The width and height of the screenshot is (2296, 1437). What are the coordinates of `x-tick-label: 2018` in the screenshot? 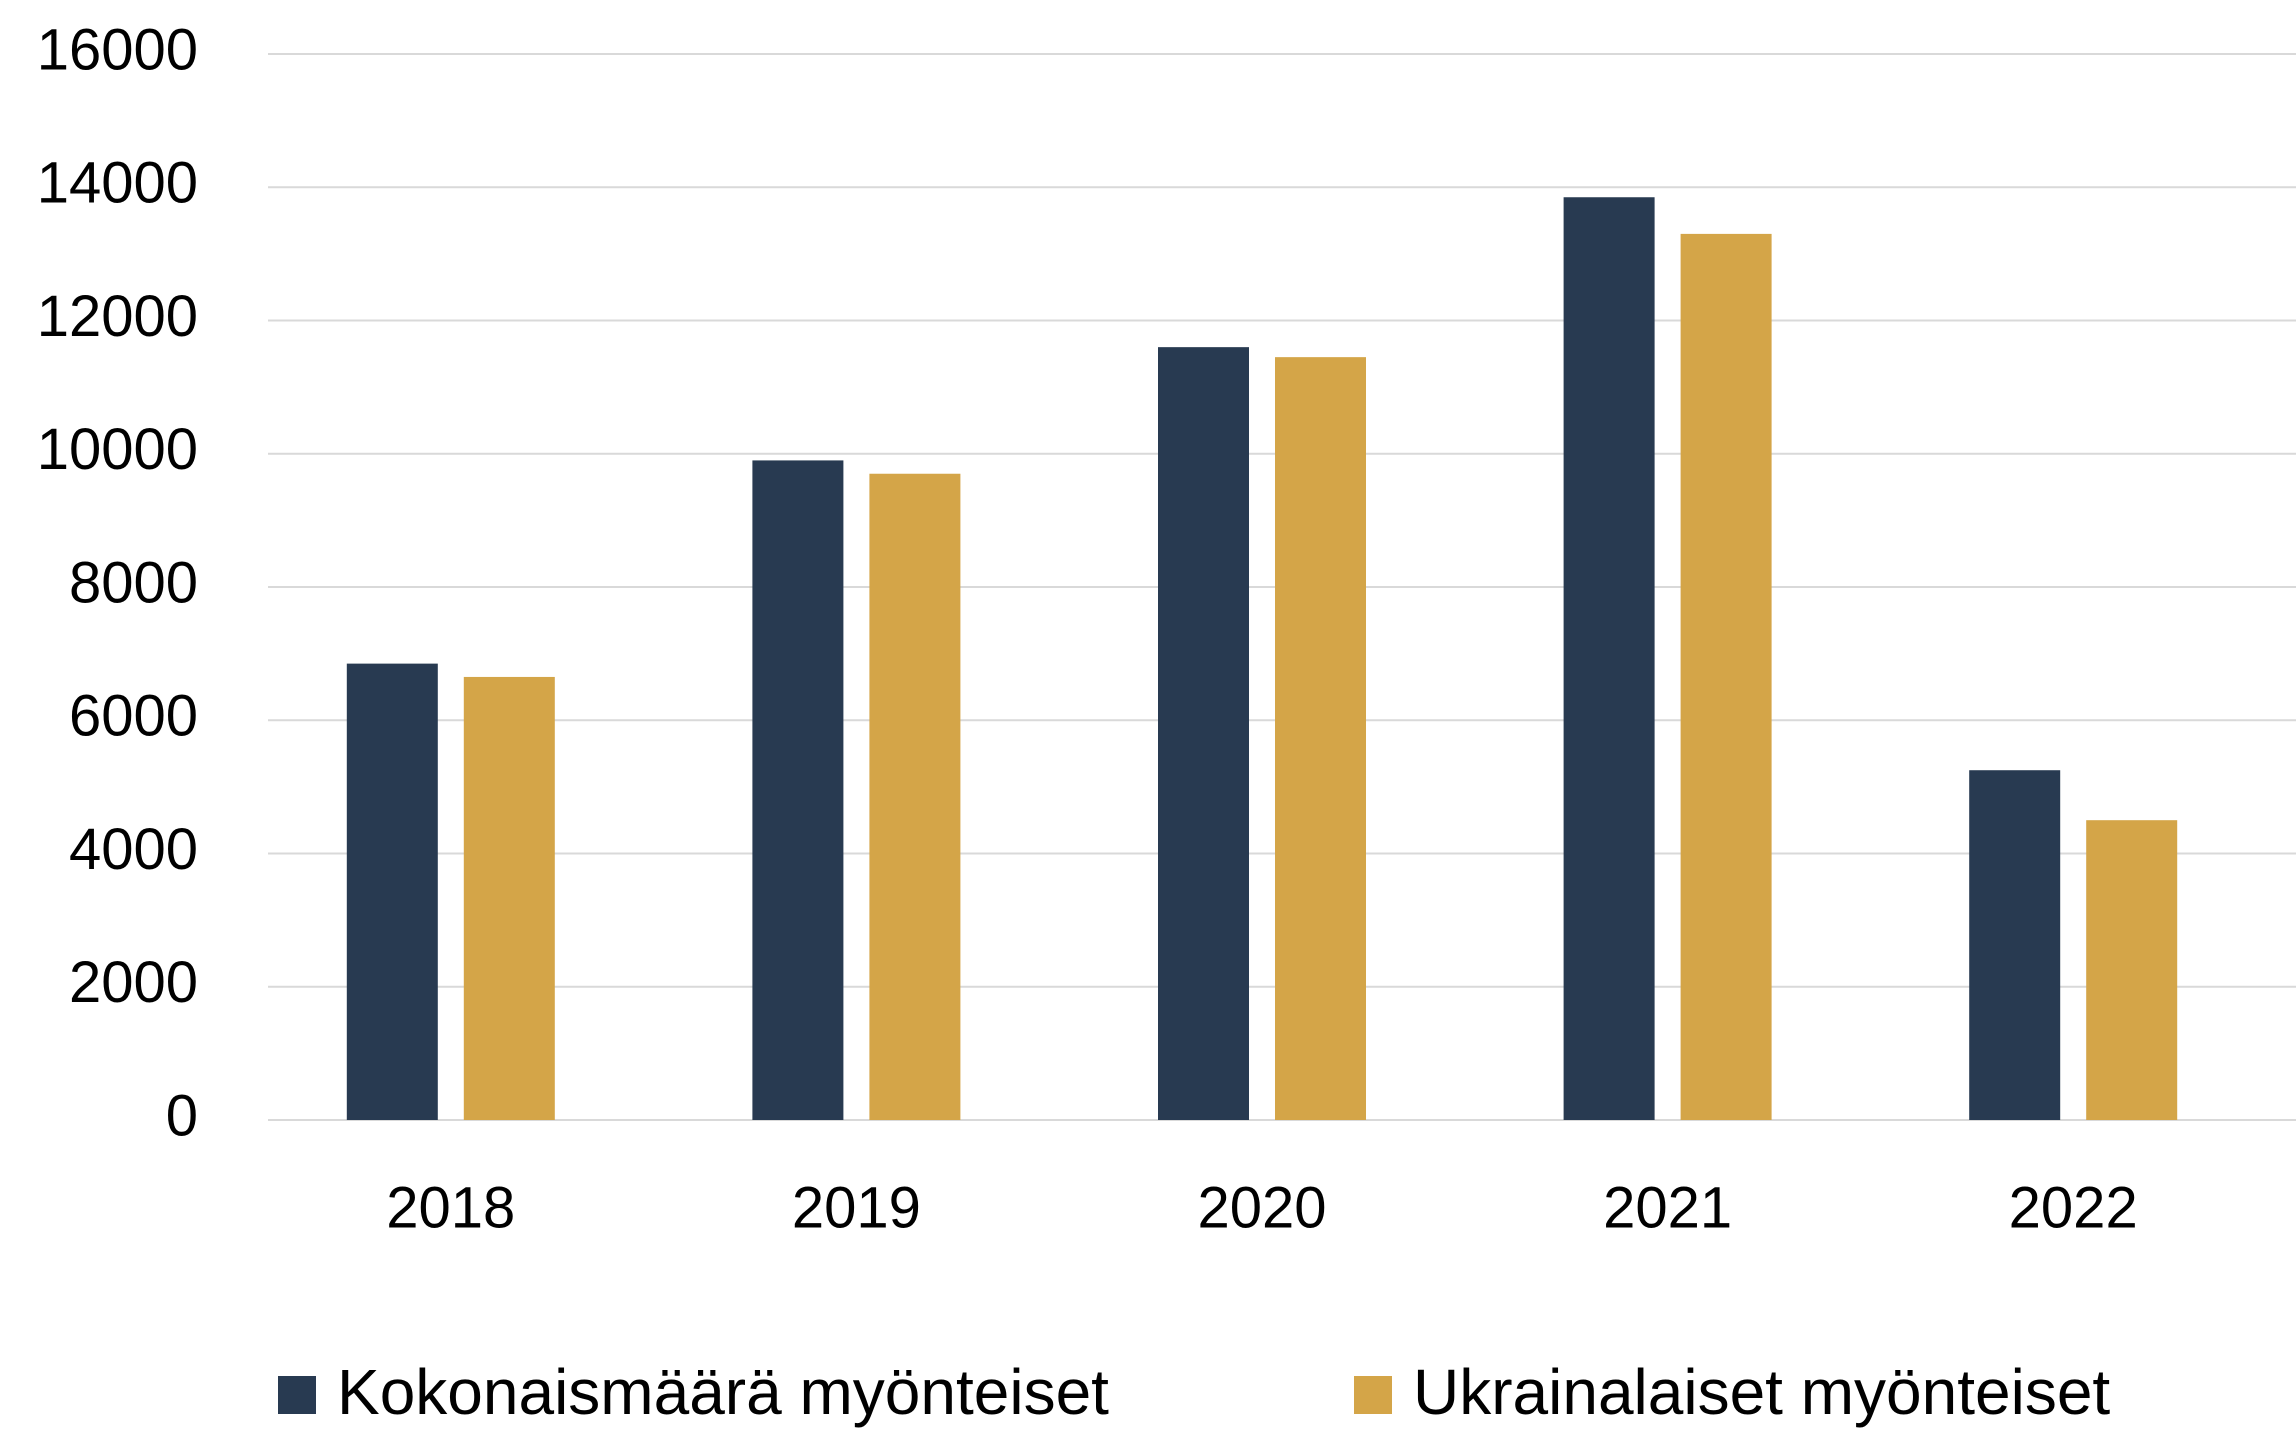 It's located at (450, 1207).